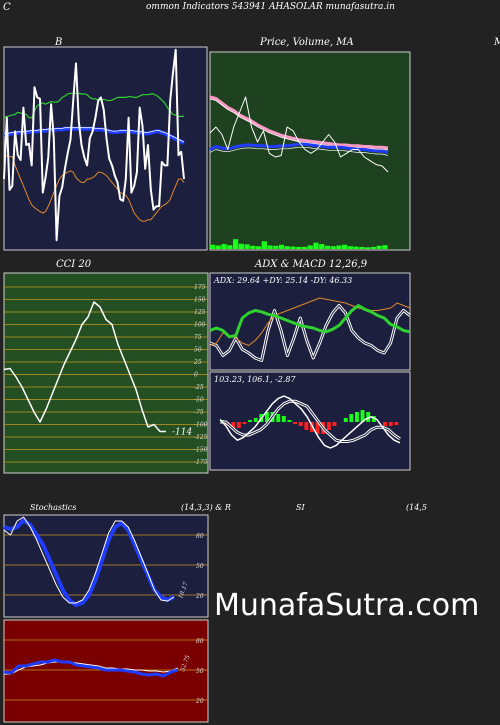  What do you see at coordinates (299, 122) in the screenshot?
I see `long-ma-line` at bounding box center [299, 122].